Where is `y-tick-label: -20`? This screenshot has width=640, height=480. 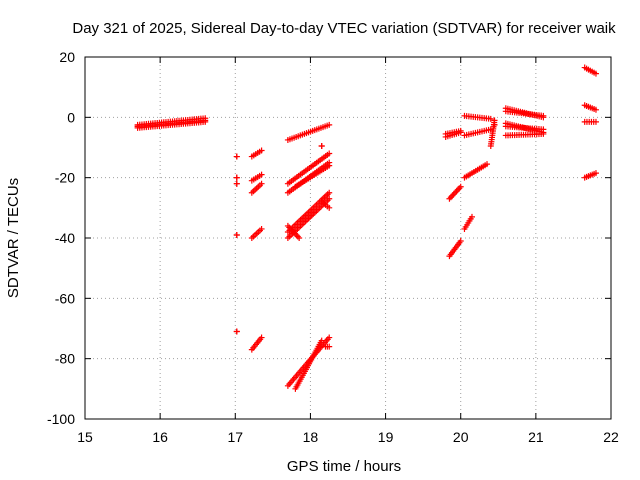 y-tick-label: -20 is located at coordinates (65, 178).